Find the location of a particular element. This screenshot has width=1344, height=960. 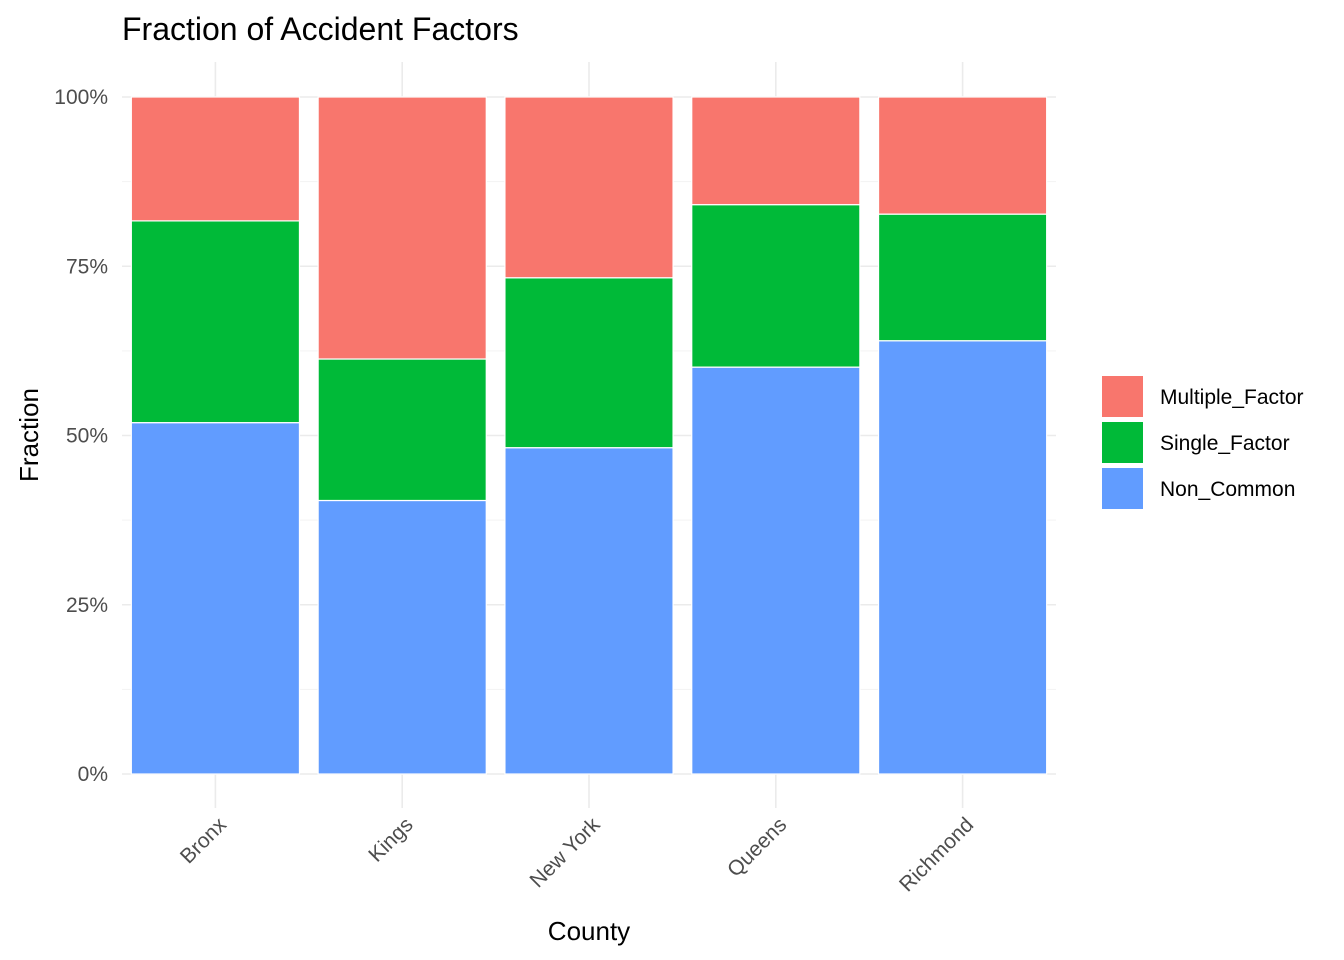

legend-swatch-single-factor is located at coordinates (1122, 442).